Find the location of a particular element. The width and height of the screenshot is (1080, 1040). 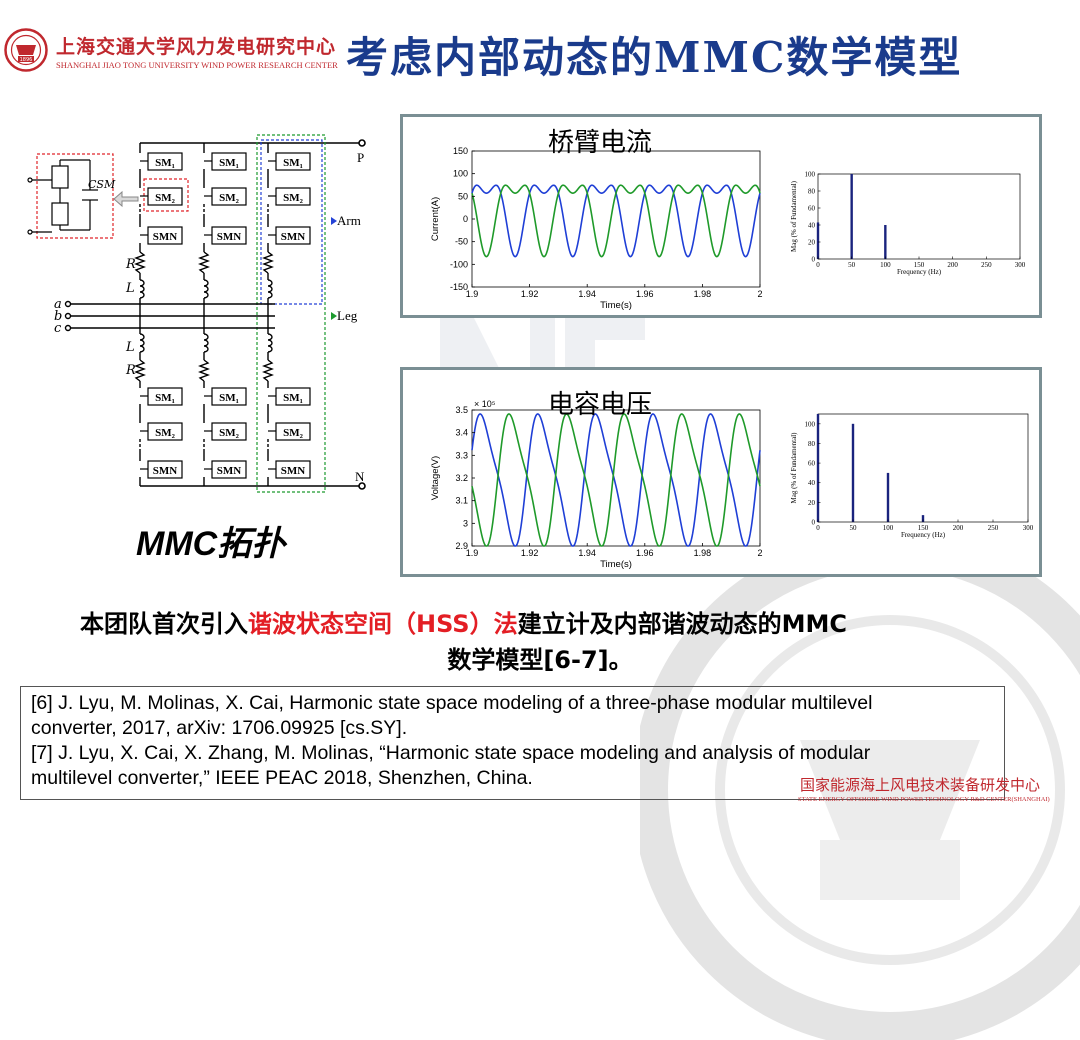

y-tick-label: 3.3 is located at coordinates (461, 455).